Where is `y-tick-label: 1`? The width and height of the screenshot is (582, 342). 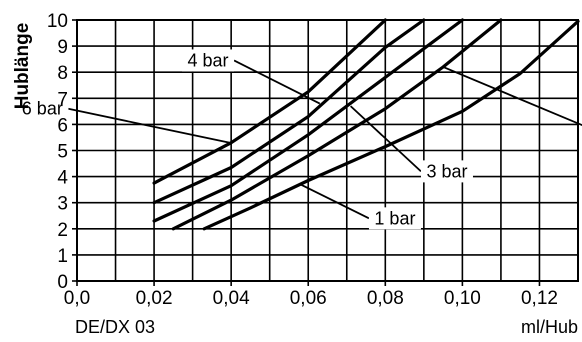
y-tick-label: 1 is located at coordinates (62, 256).